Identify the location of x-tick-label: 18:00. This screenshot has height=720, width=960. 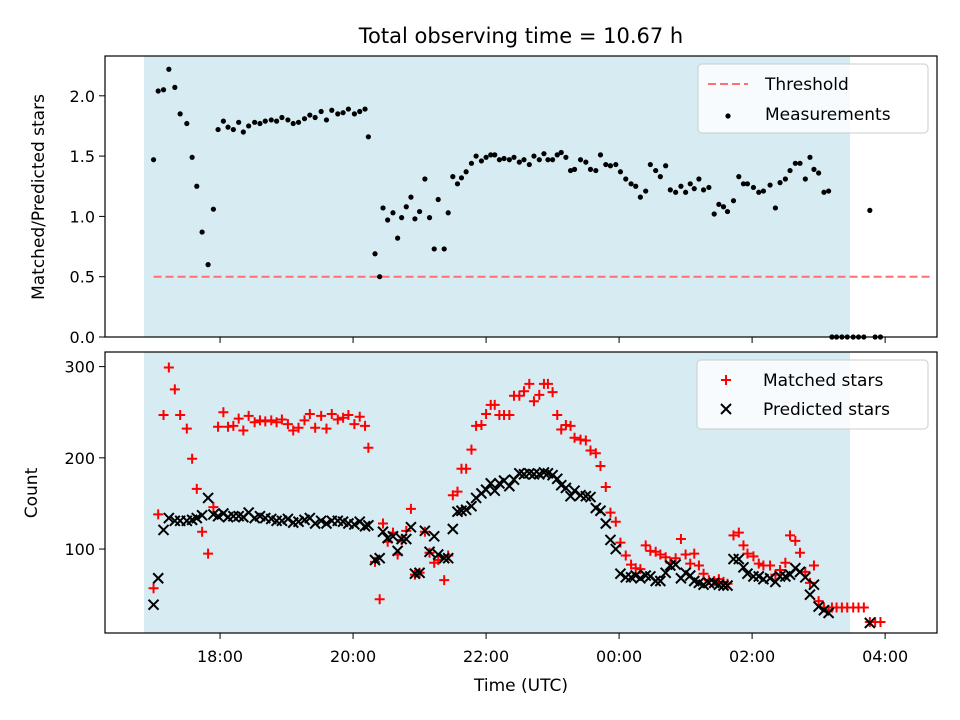
(220, 656).